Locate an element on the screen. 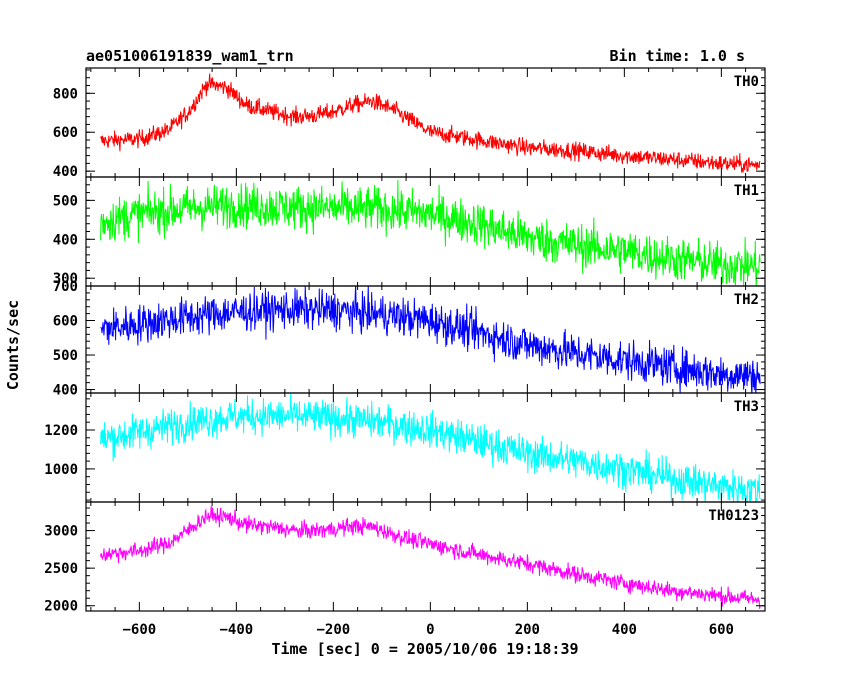 This screenshot has height=680, width=850. panel-label: TH3 is located at coordinates (746, 407).